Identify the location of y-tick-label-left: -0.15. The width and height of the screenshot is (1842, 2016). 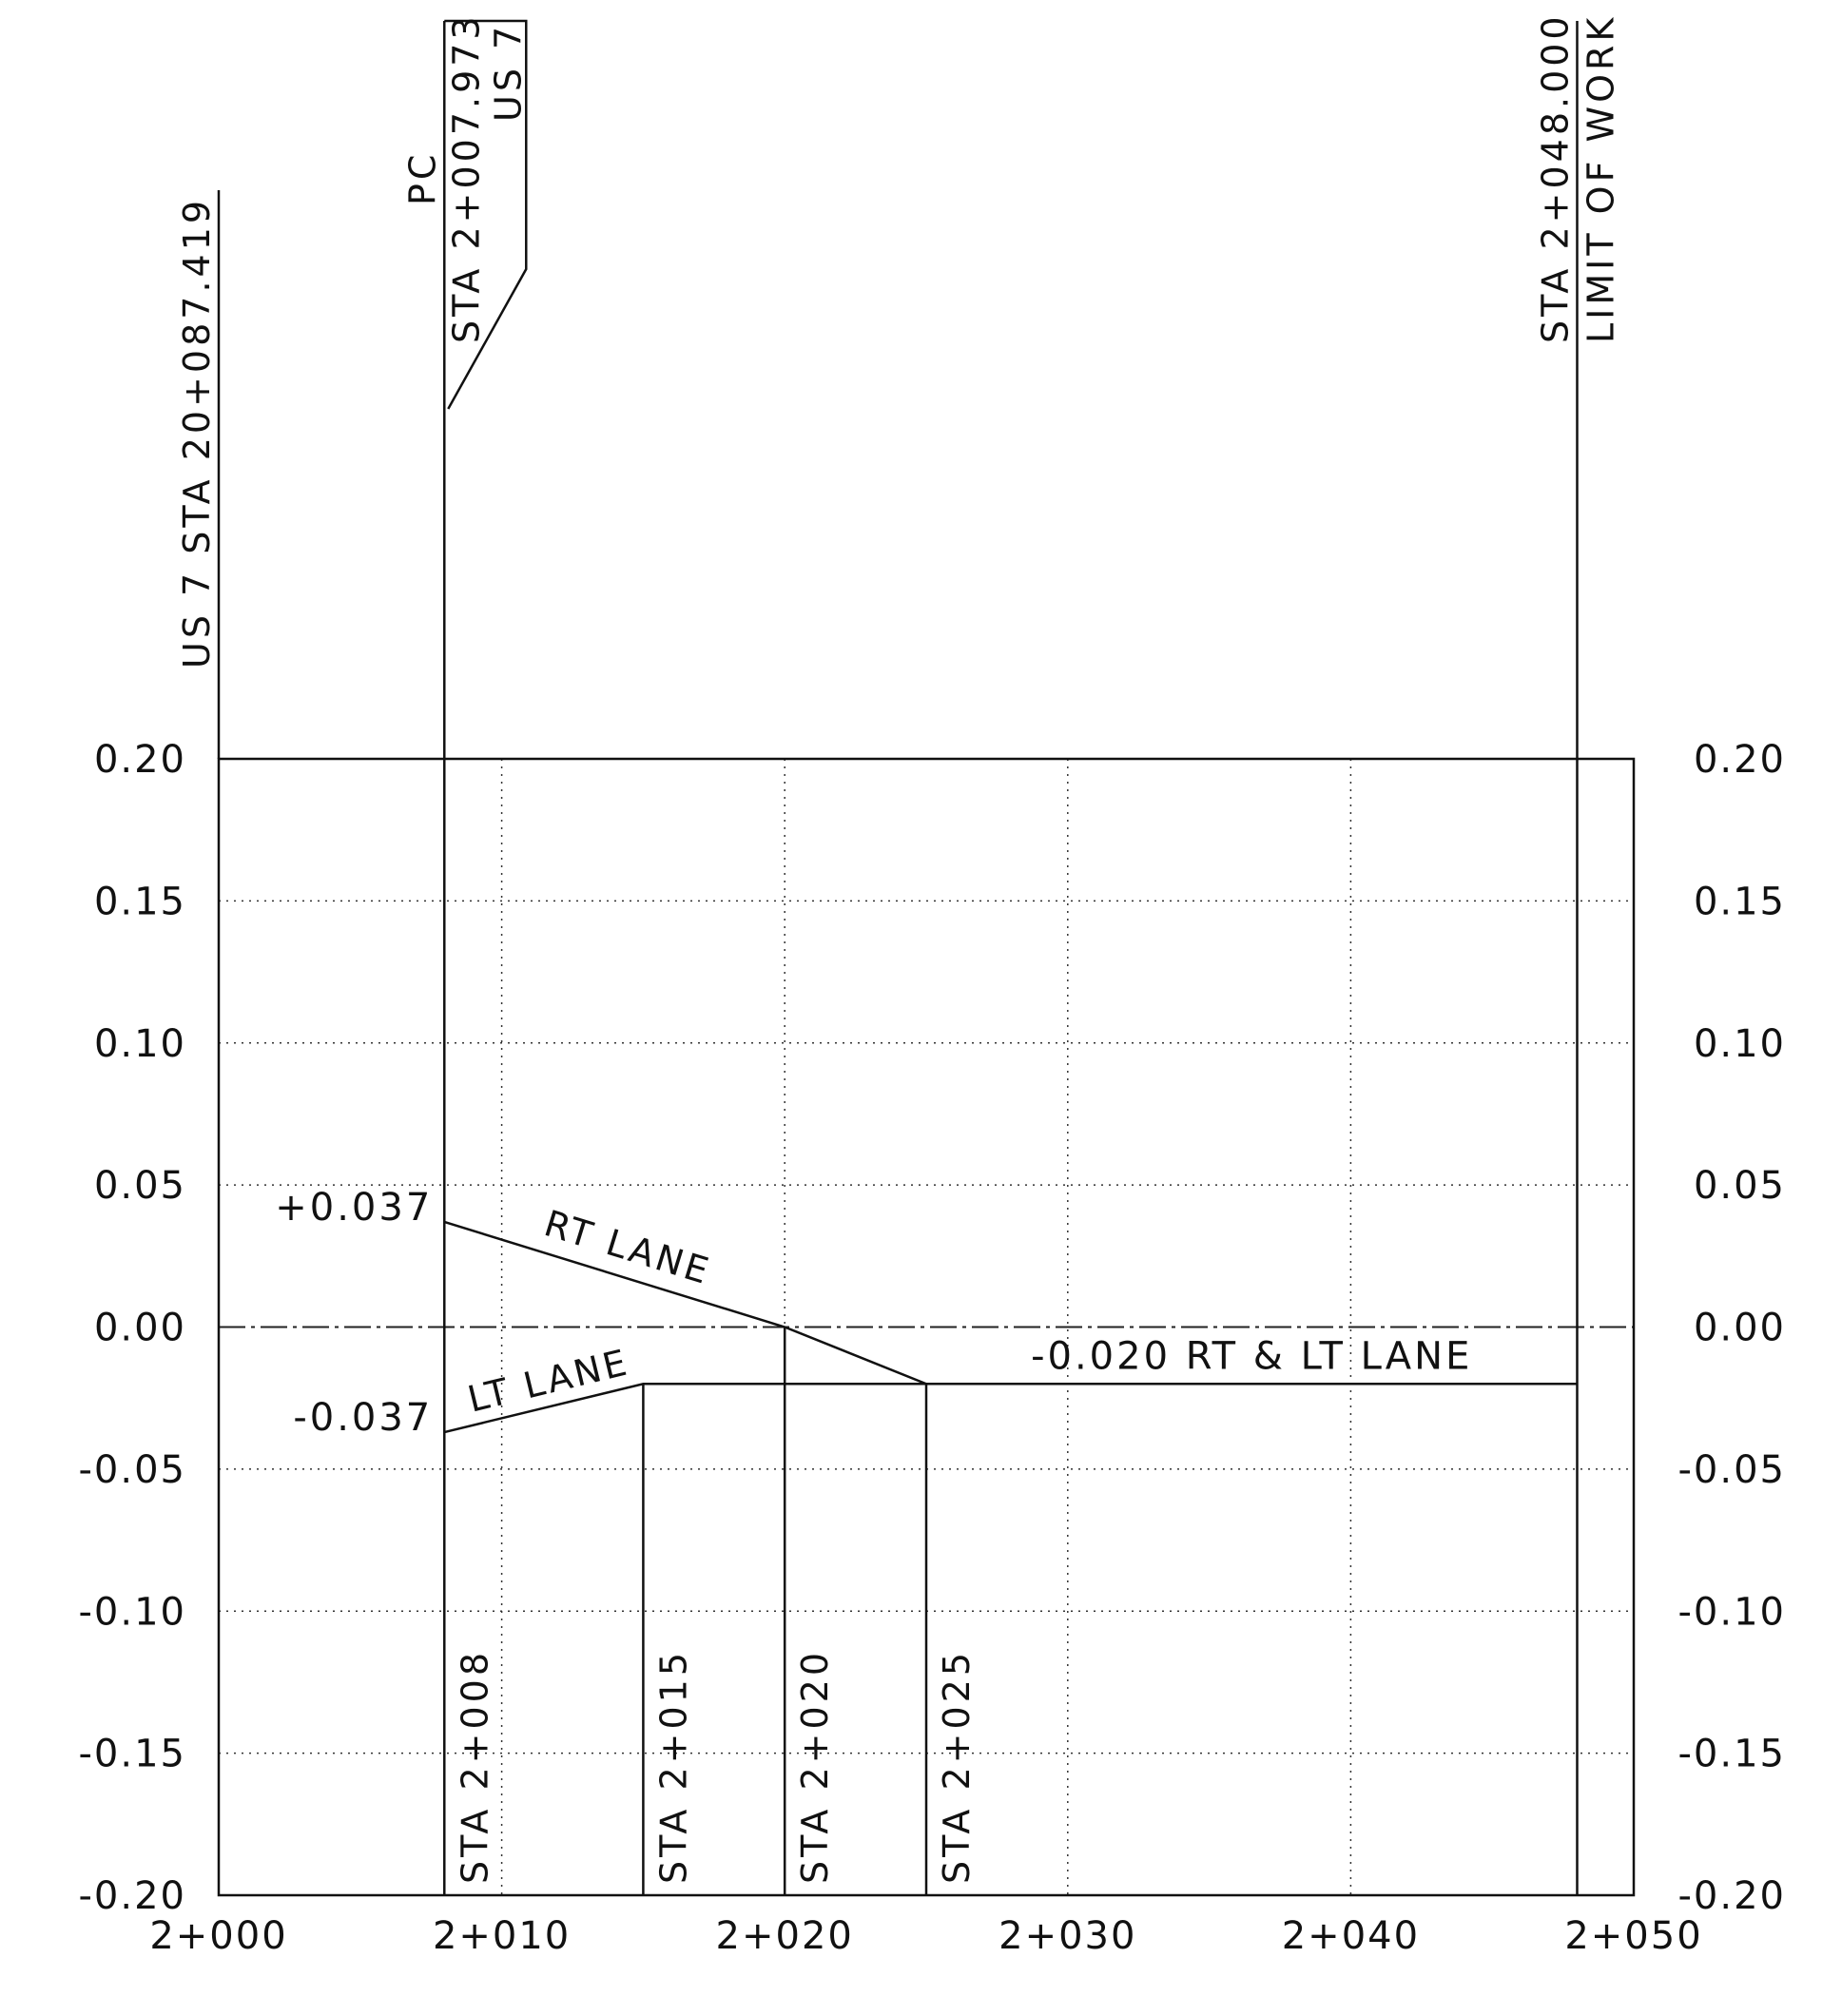
(133, 1754).